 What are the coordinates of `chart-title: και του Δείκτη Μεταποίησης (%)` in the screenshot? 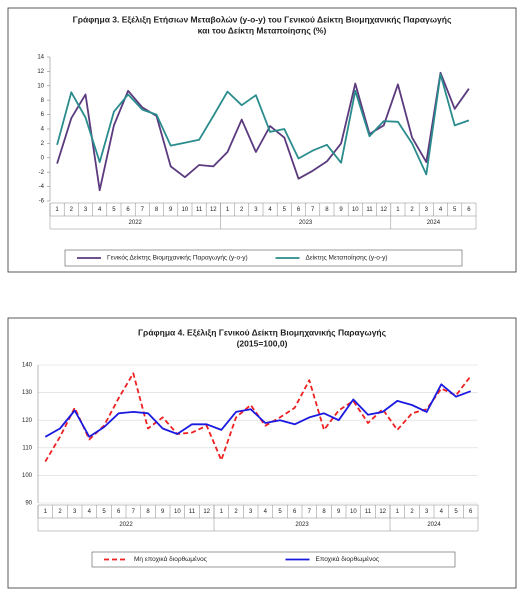 It's located at (262, 30).